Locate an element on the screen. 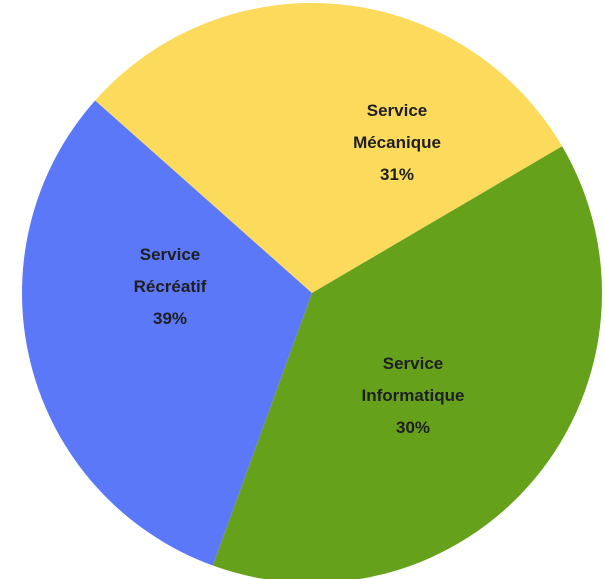 This screenshot has width=605, height=579. slice-label-3: Service Récréatif 39% is located at coordinates (170, 286).